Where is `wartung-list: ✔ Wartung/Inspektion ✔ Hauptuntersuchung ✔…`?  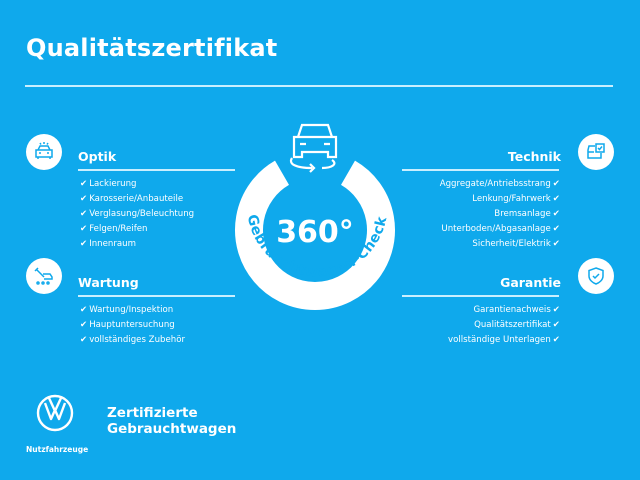
wartung-list: ✔ Wartung/Inspektion ✔ Hauptuntersuchung ✔… is located at coordinates (131, 325).